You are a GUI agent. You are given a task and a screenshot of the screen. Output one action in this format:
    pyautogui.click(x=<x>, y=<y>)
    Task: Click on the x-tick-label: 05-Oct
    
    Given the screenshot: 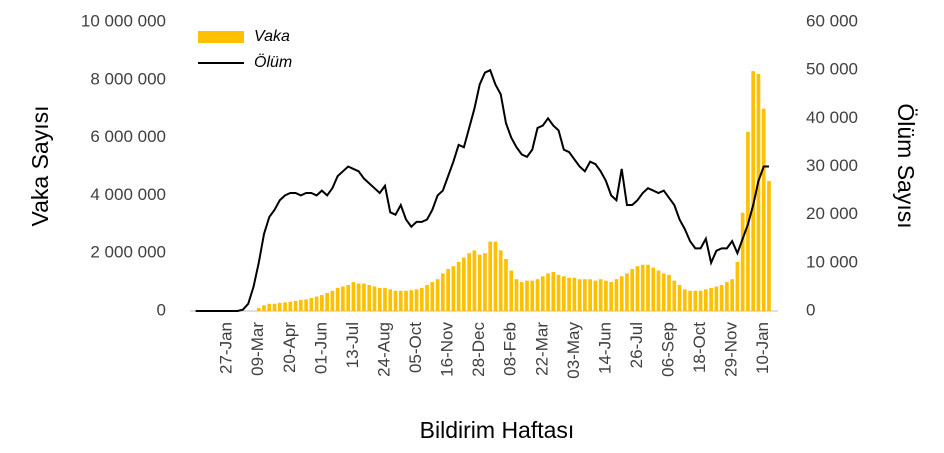 What is the action you would take?
    pyautogui.click(x=415, y=347)
    